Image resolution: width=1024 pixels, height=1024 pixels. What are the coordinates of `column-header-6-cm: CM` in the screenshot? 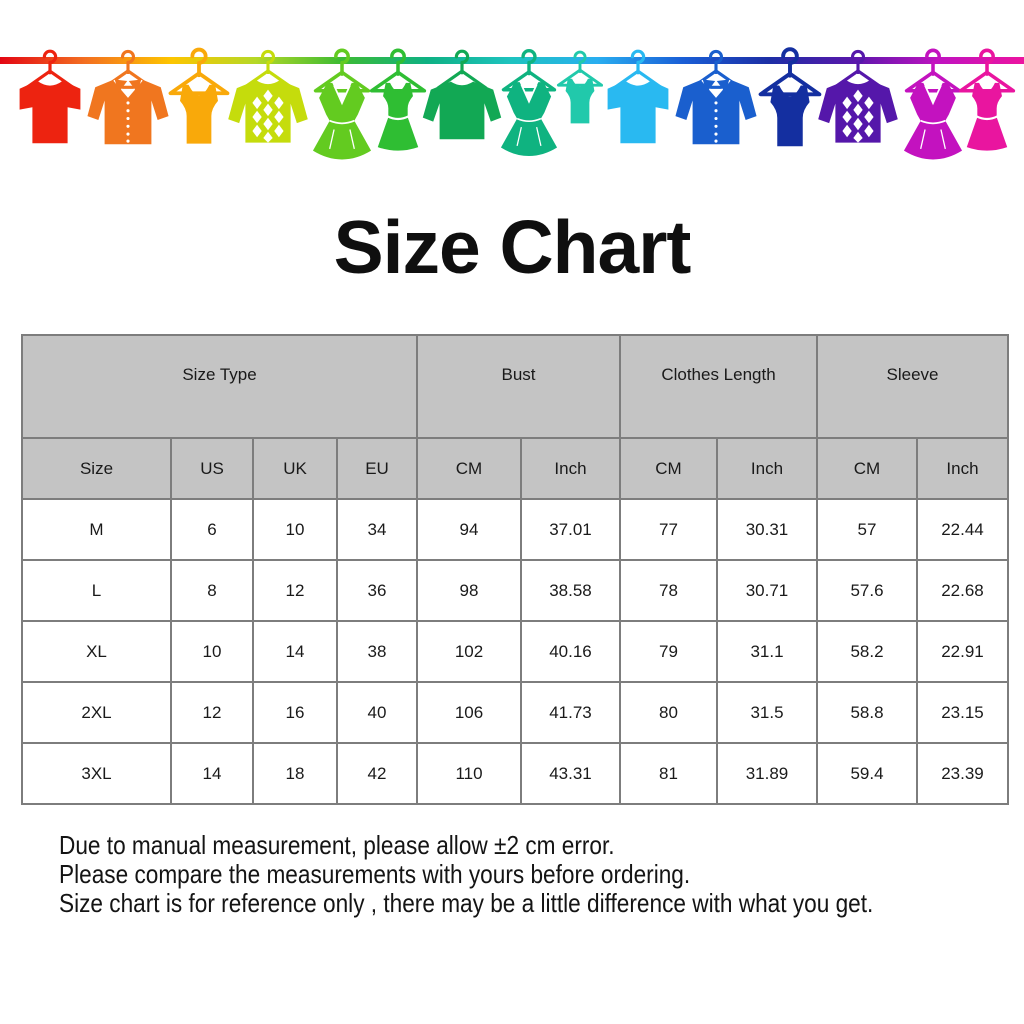 It's located at (668, 468).